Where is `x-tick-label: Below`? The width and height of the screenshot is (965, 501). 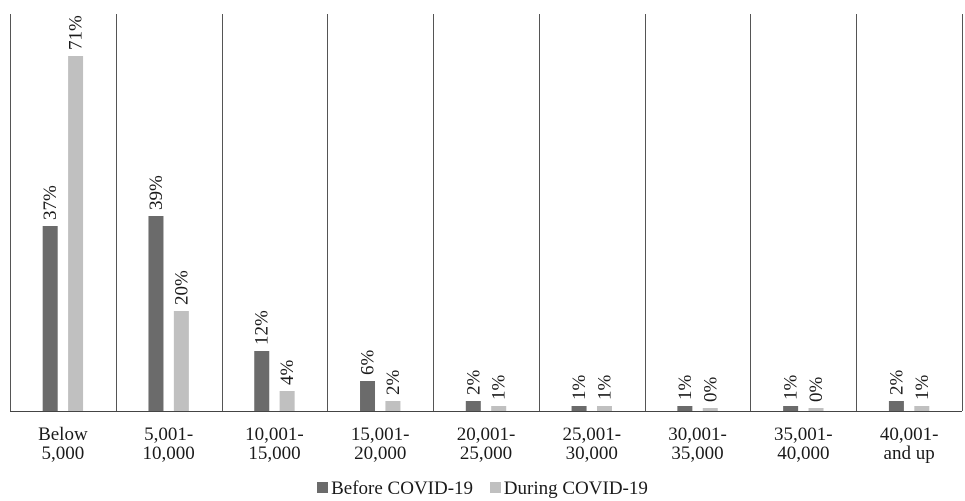 x-tick-label: Below is located at coordinates (63, 434).